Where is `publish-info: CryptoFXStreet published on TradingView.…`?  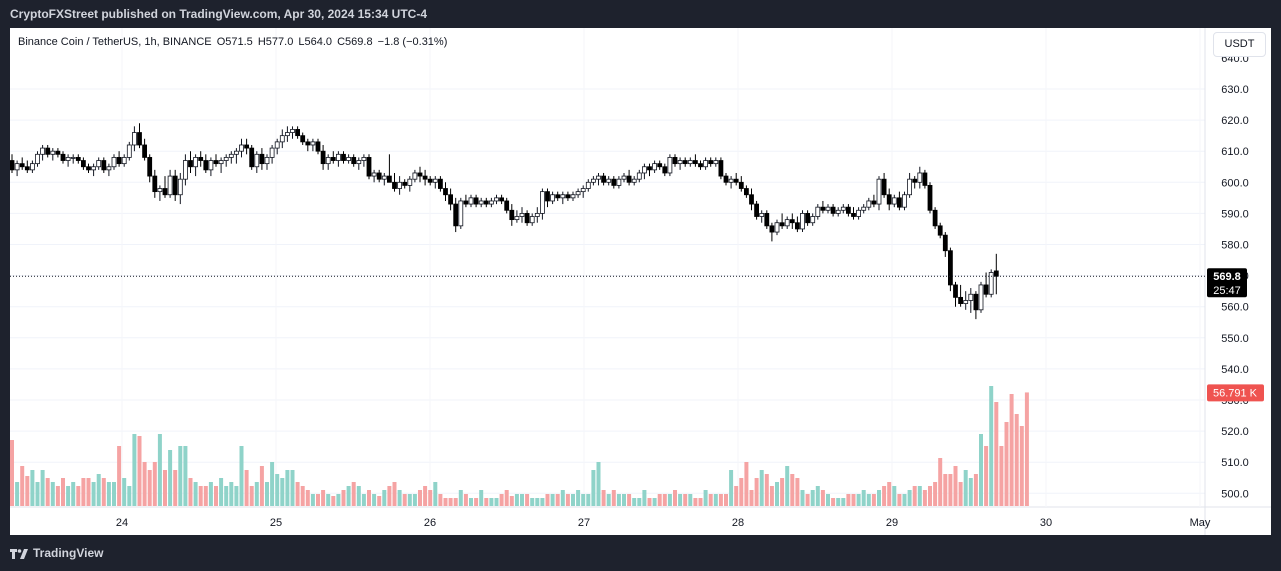 publish-info: CryptoFXStreet published on TradingView.… is located at coordinates (218, 14).